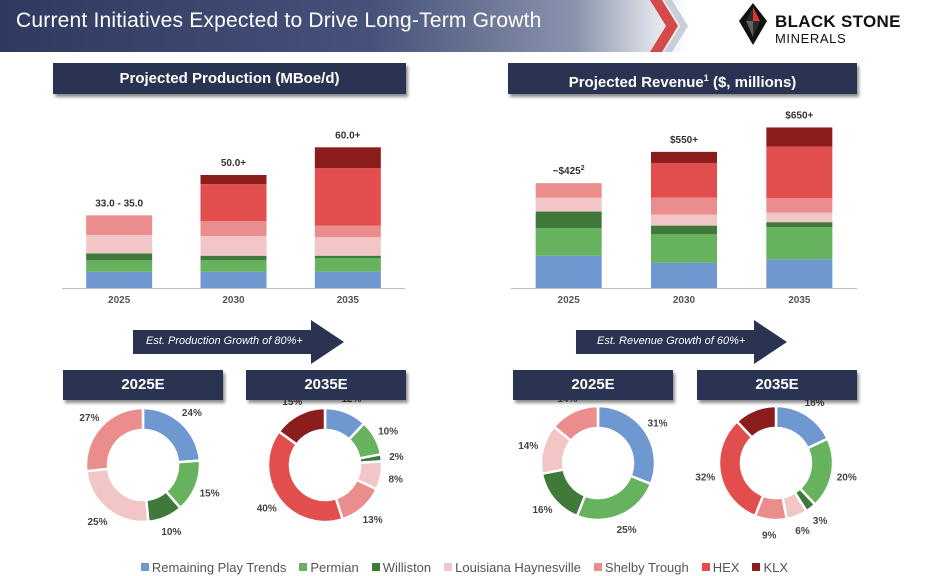  Describe the element at coordinates (583, 168) in the screenshot. I see `footnote-marker: 2` at that location.